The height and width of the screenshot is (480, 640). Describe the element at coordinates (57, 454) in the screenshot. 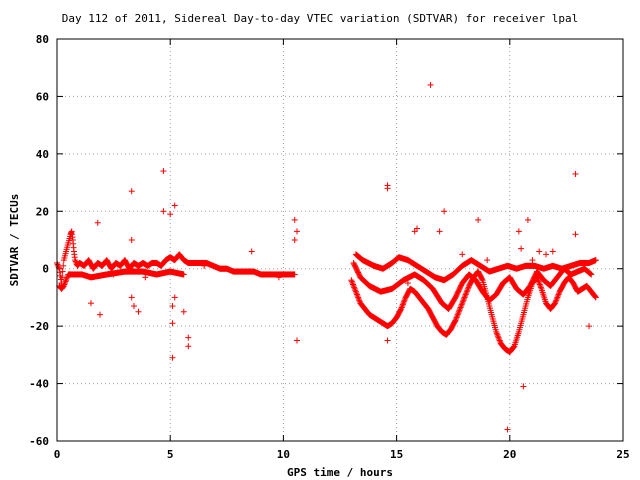

I see `x-tick-label: 0` at that location.